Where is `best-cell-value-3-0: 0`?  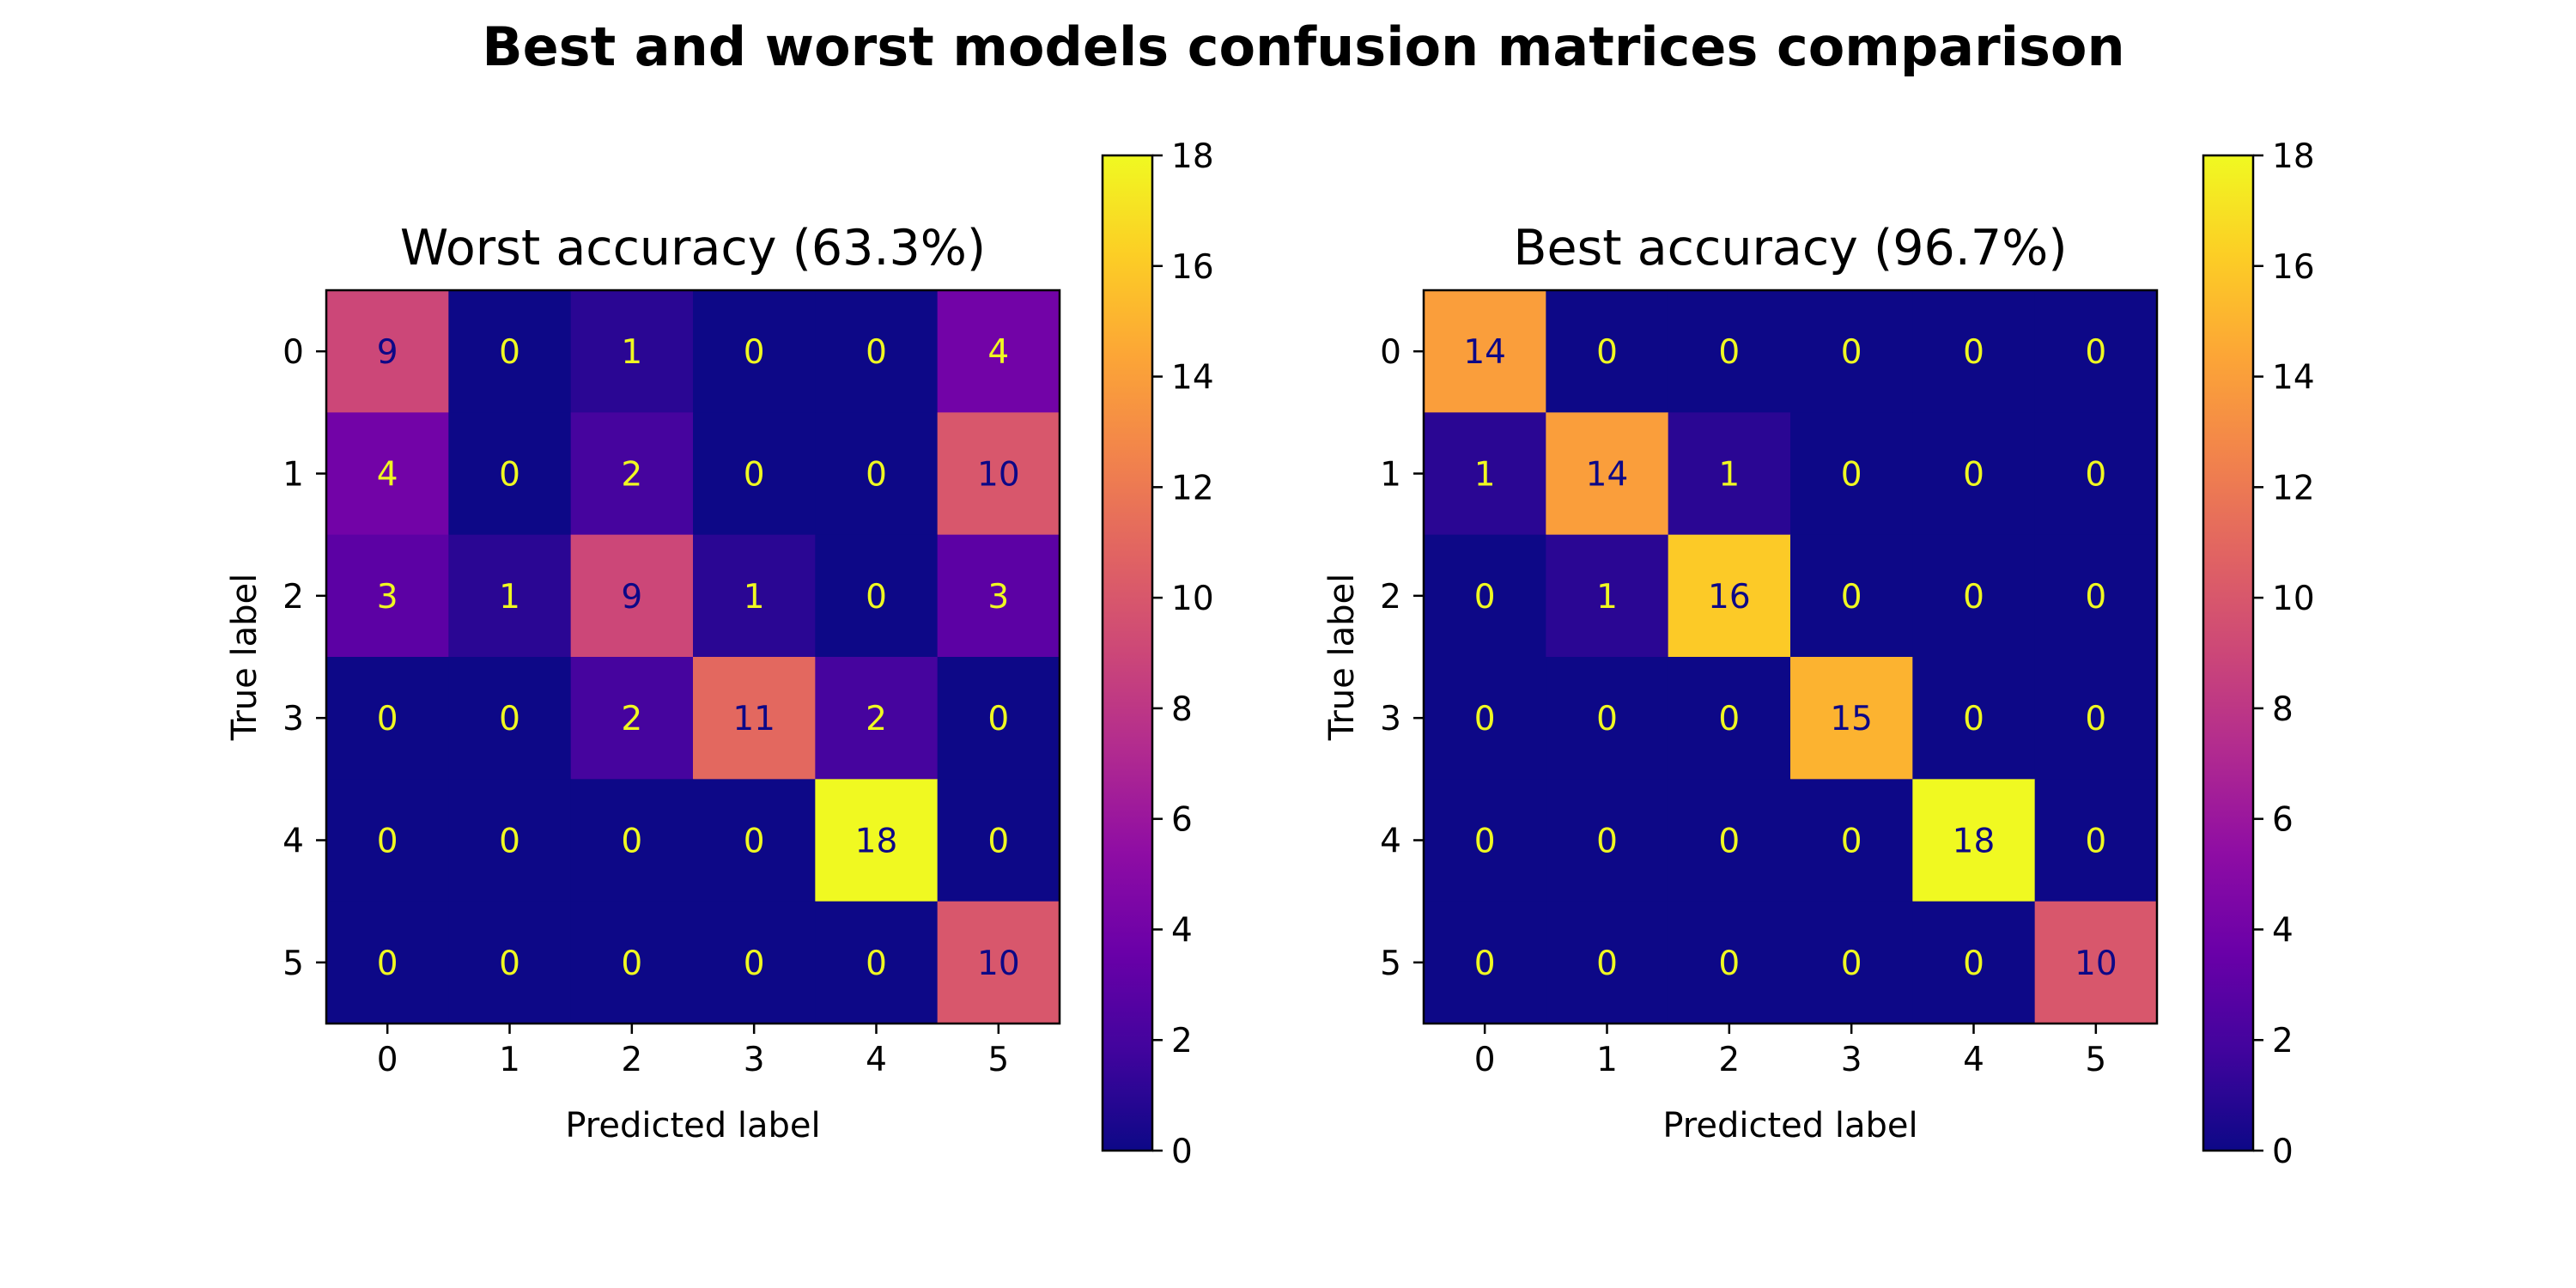 best-cell-value-3-0: 0 is located at coordinates (1485, 719).